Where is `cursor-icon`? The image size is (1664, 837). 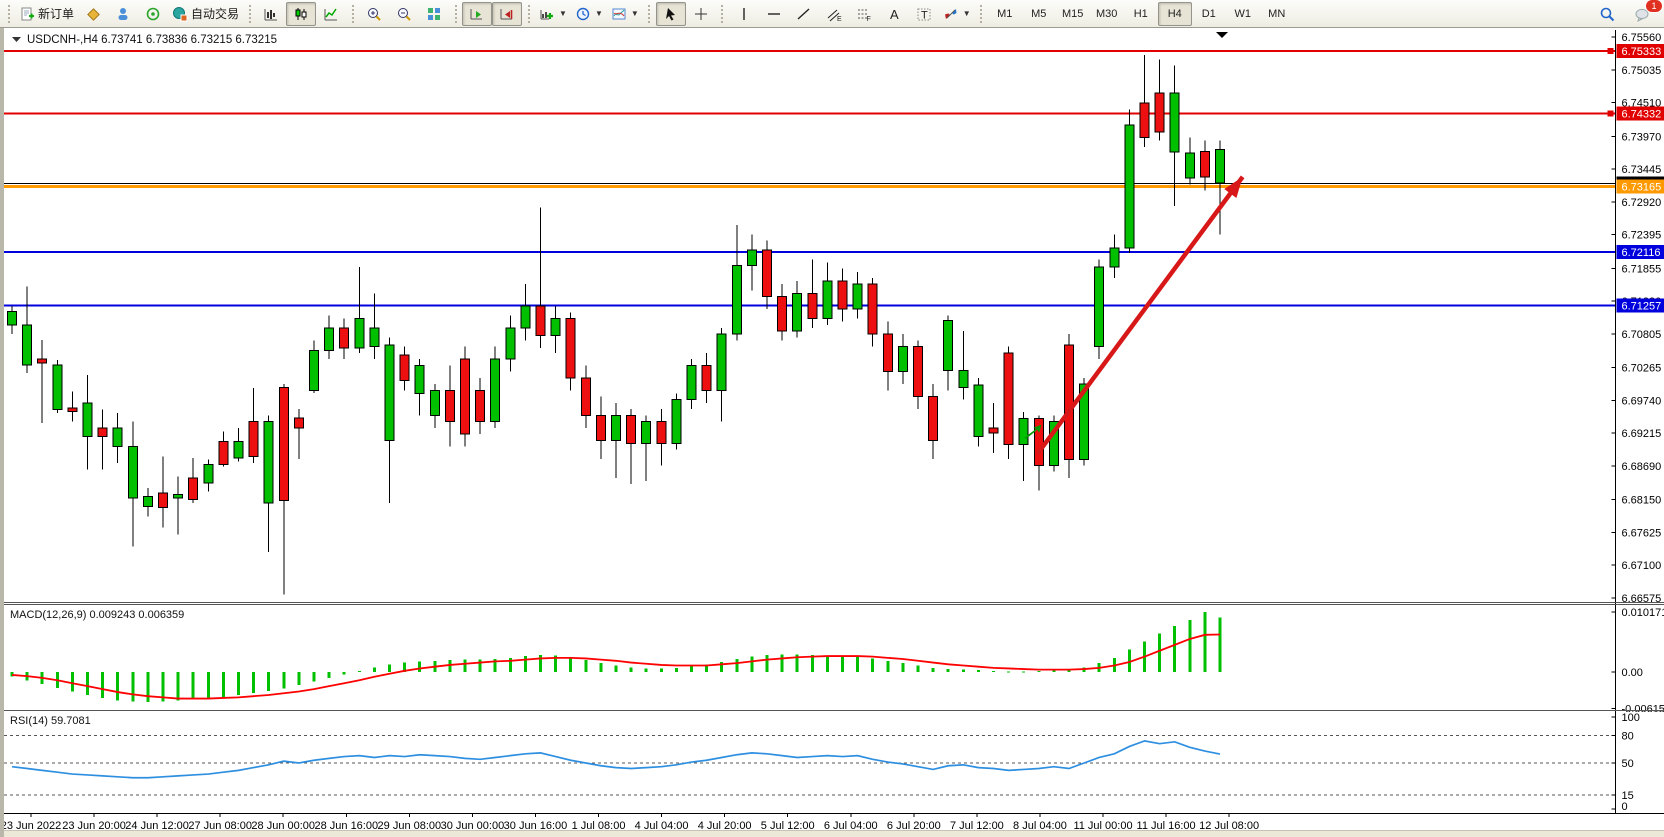
cursor-icon is located at coordinates (671, 14).